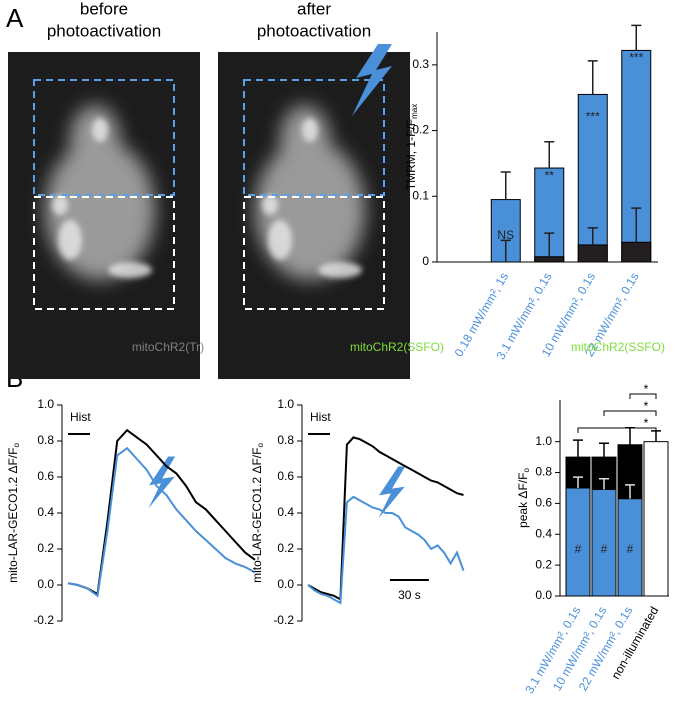  Describe the element at coordinates (420, 64) in the screenshot. I see `y-tick-label: 0.3` at that location.